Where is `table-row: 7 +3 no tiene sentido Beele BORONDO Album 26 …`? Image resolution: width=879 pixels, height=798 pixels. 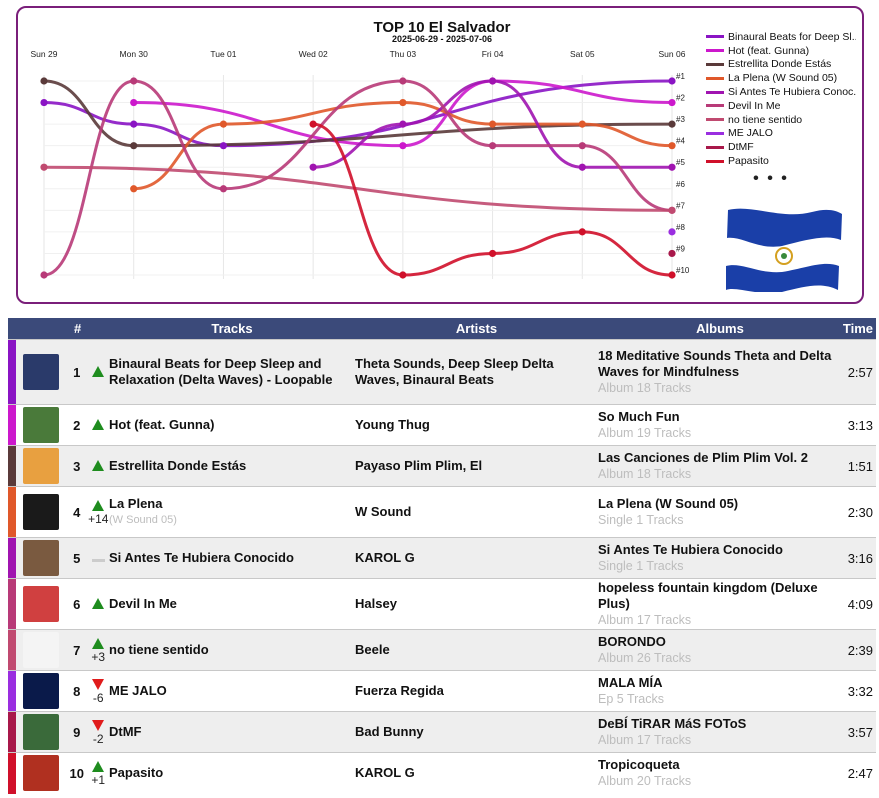 table-row: 7 +3 no tiene sentido Beele BORONDO Album 26 … is located at coordinates (442, 650).